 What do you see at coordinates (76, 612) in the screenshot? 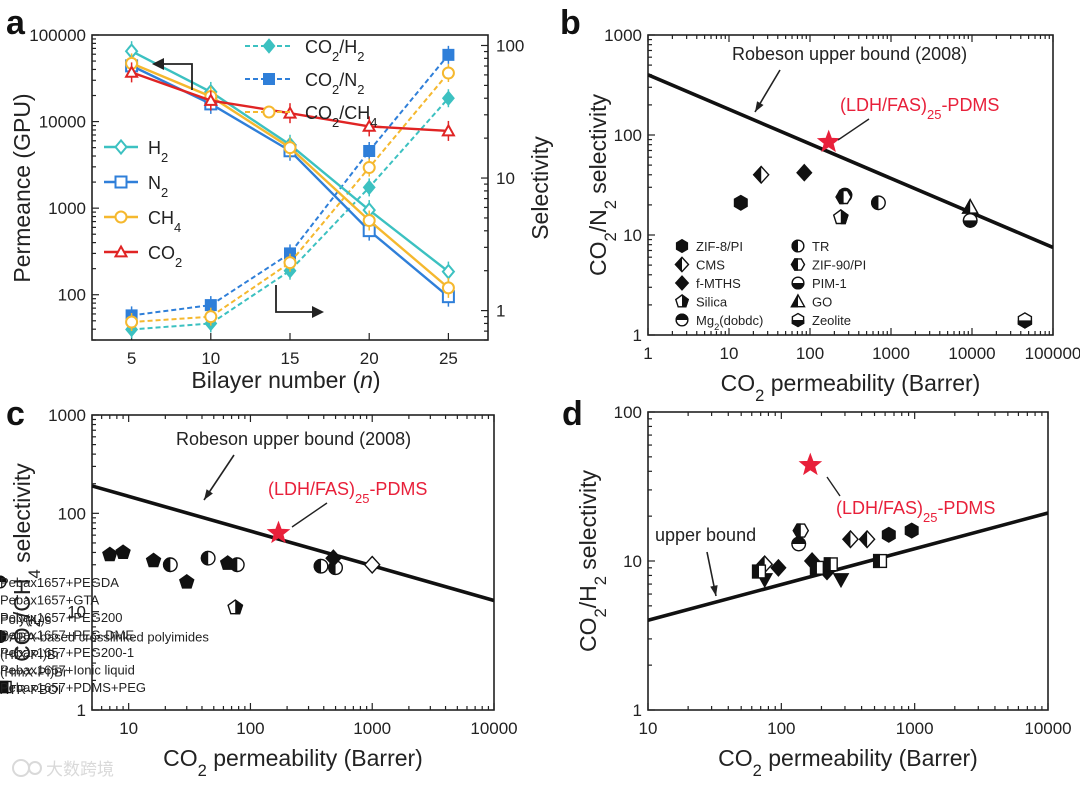
I see `panel-c-ytick-label: 10` at bounding box center [76, 612].